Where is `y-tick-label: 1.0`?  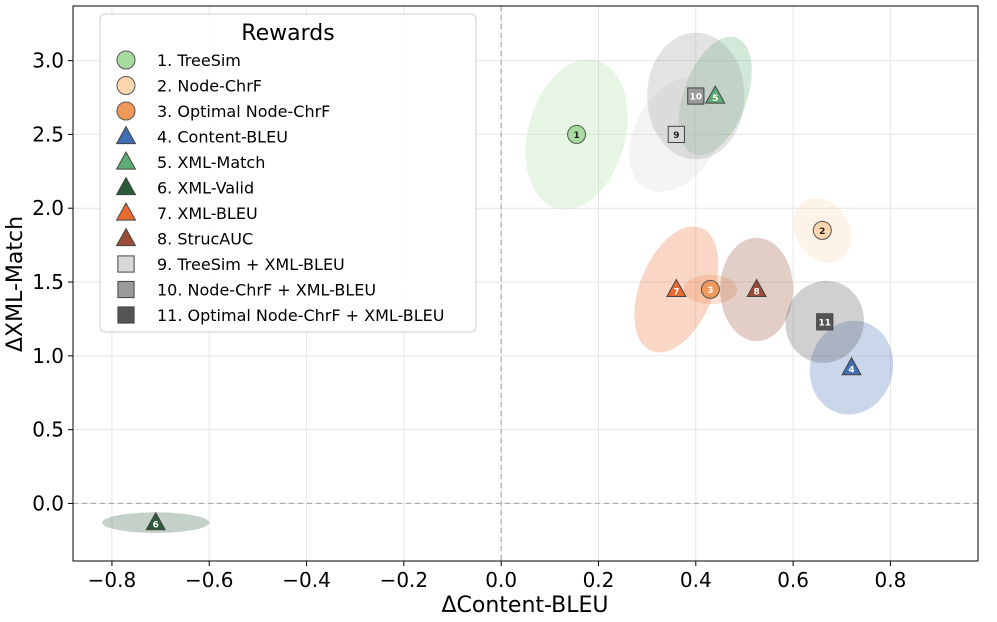
y-tick-label: 1.0 is located at coordinates (48, 356).